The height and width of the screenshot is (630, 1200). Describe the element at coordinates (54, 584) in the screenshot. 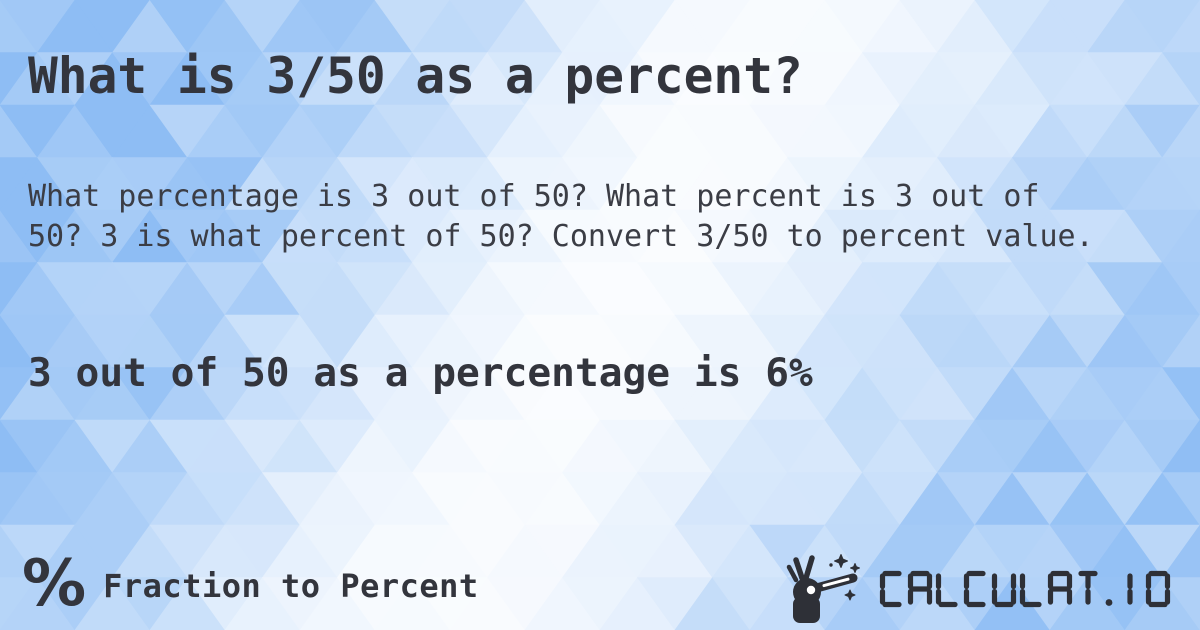

I see `percent-icon: %` at that location.